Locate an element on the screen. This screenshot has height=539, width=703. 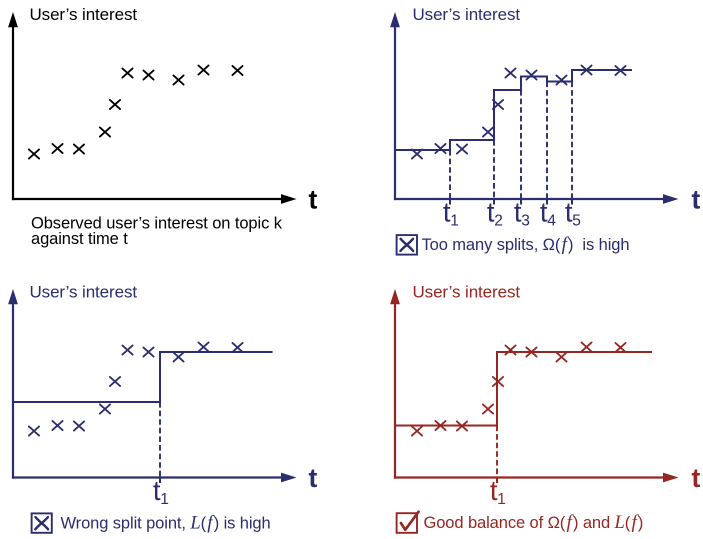
svg-text: 4 is located at coordinates (551, 220).